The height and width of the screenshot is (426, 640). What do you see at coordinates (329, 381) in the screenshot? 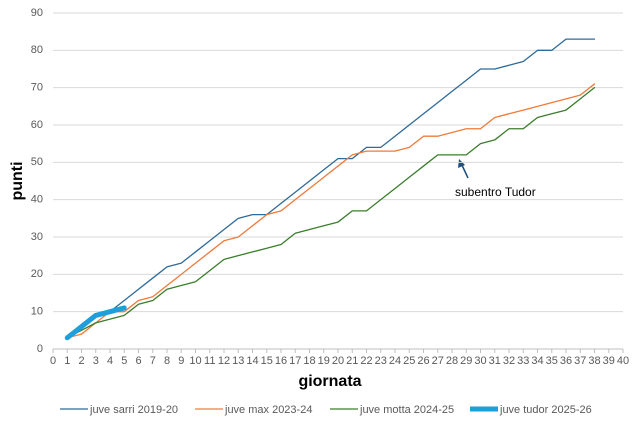
I see `x-axis-title: giornata` at bounding box center [329, 381].